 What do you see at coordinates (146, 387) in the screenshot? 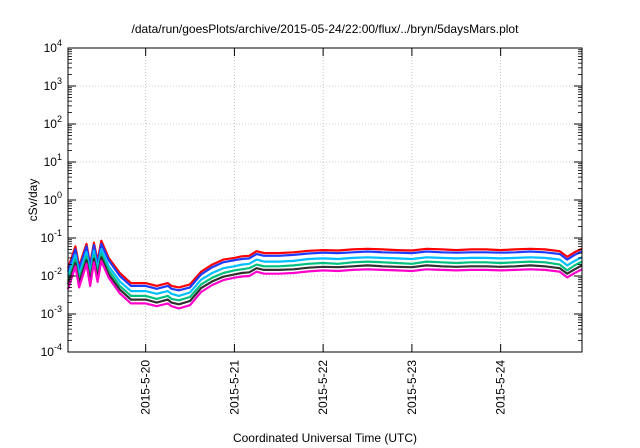
I see `x-tick-label: 2015-5-20` at bounding box center [146, 387].